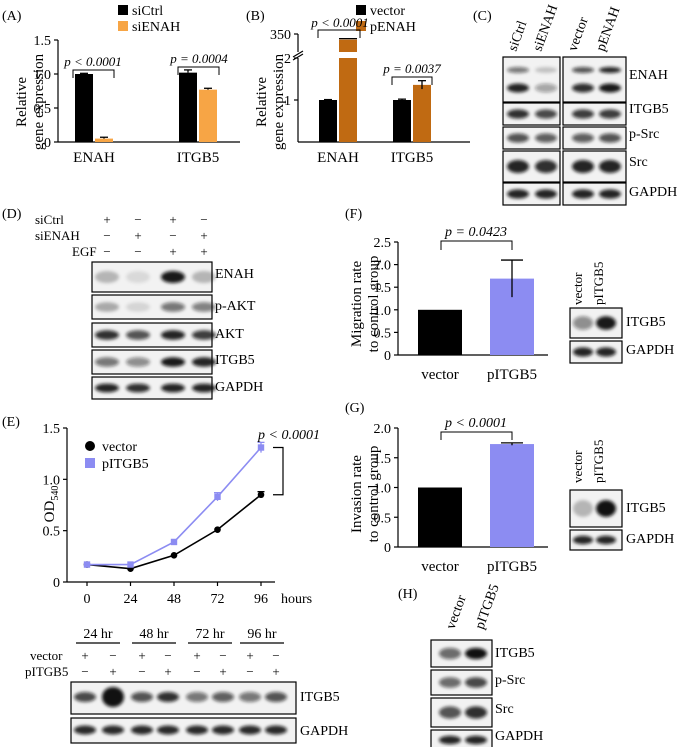 The width and height of the screenshot is (685, 747). Describe the element at coordinates (482, 16) in the screenshot. I see `panel-c-label: (C)` at that location.